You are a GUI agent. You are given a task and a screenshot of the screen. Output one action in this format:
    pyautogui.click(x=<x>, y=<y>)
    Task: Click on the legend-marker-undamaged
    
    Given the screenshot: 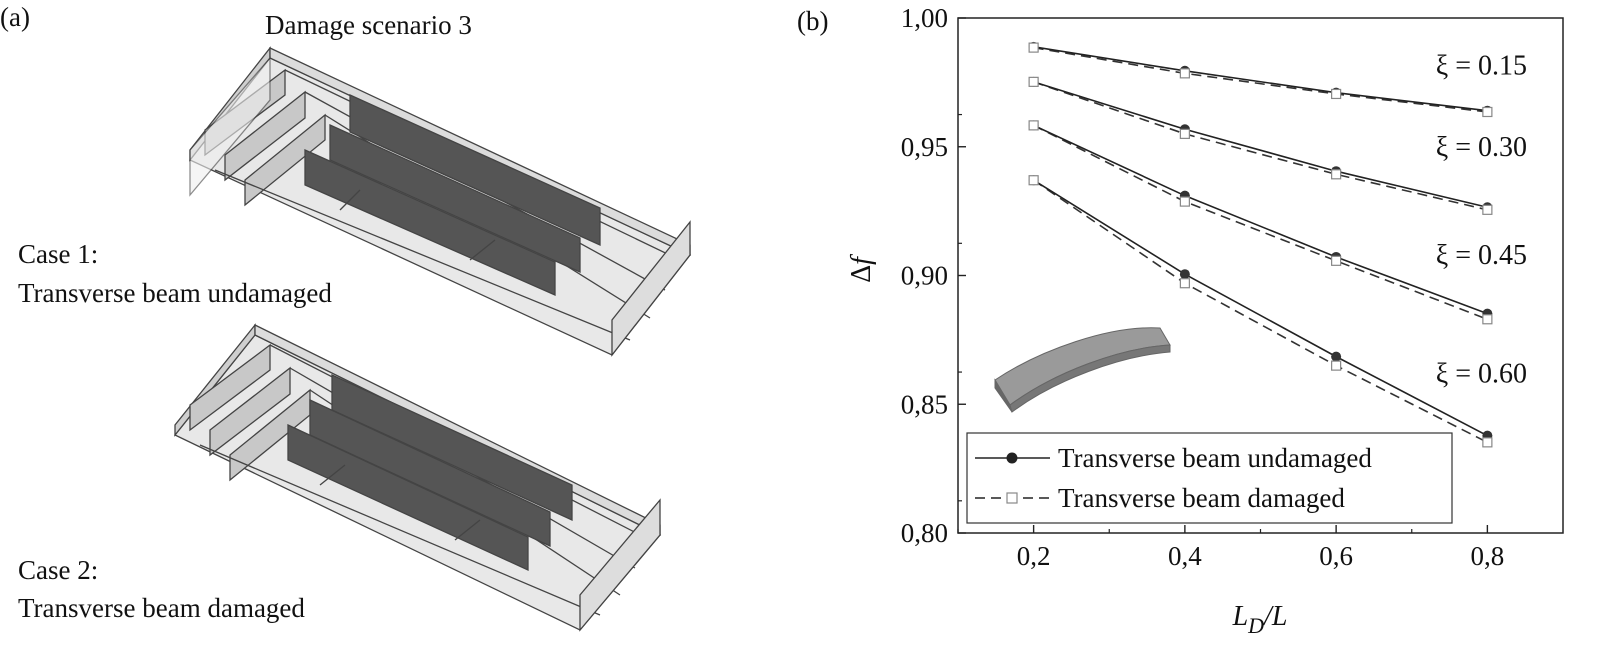 What is the action you would take?
    pyautogui.click(x=1012, y=458)
    